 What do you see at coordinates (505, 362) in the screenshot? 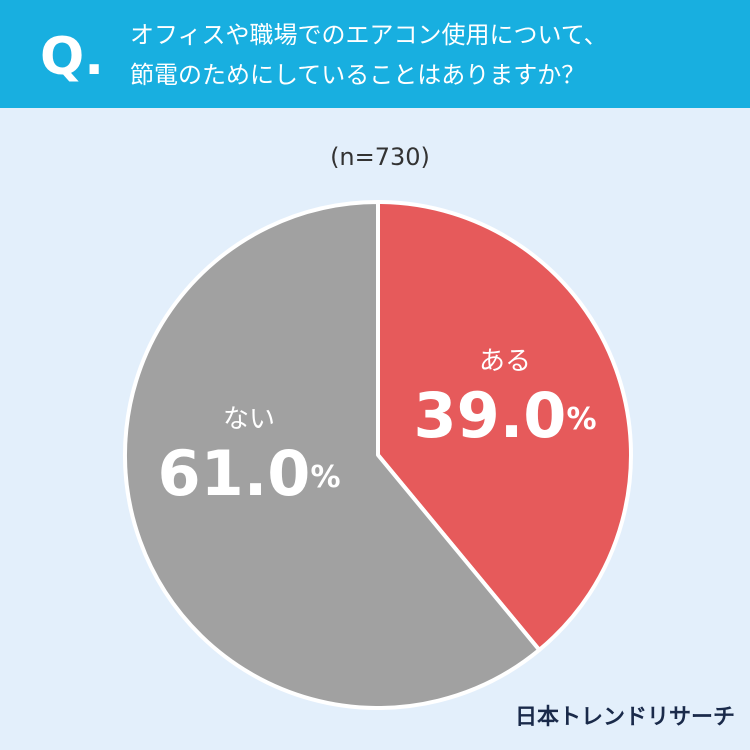
I see `slice-label: ある` at bounding box center [505, 362].